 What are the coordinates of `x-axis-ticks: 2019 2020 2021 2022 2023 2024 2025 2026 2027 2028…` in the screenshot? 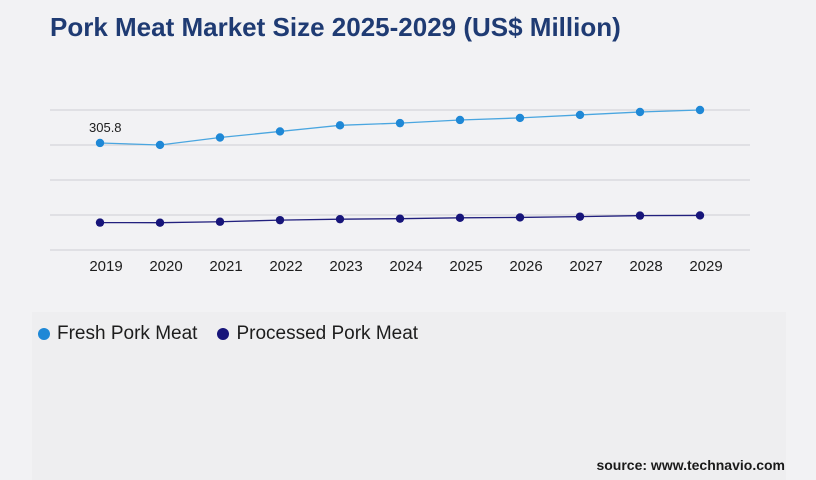 It's located at (405, 266).